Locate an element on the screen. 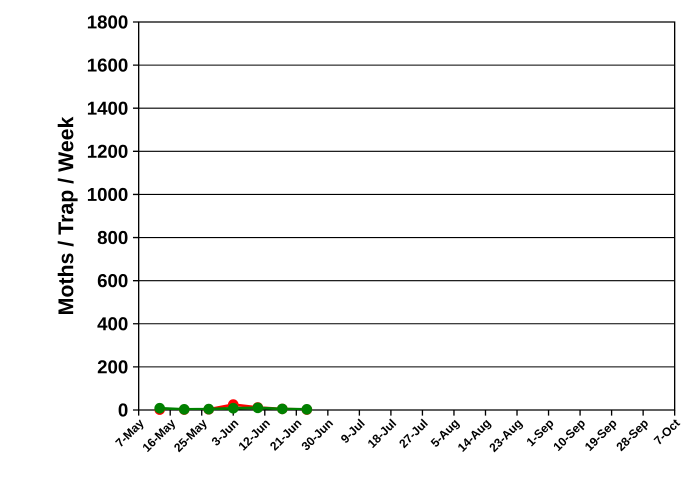 This screenshot has height=482, width=686. y-tick-label: 1200 is located at coordinates (108, 151).